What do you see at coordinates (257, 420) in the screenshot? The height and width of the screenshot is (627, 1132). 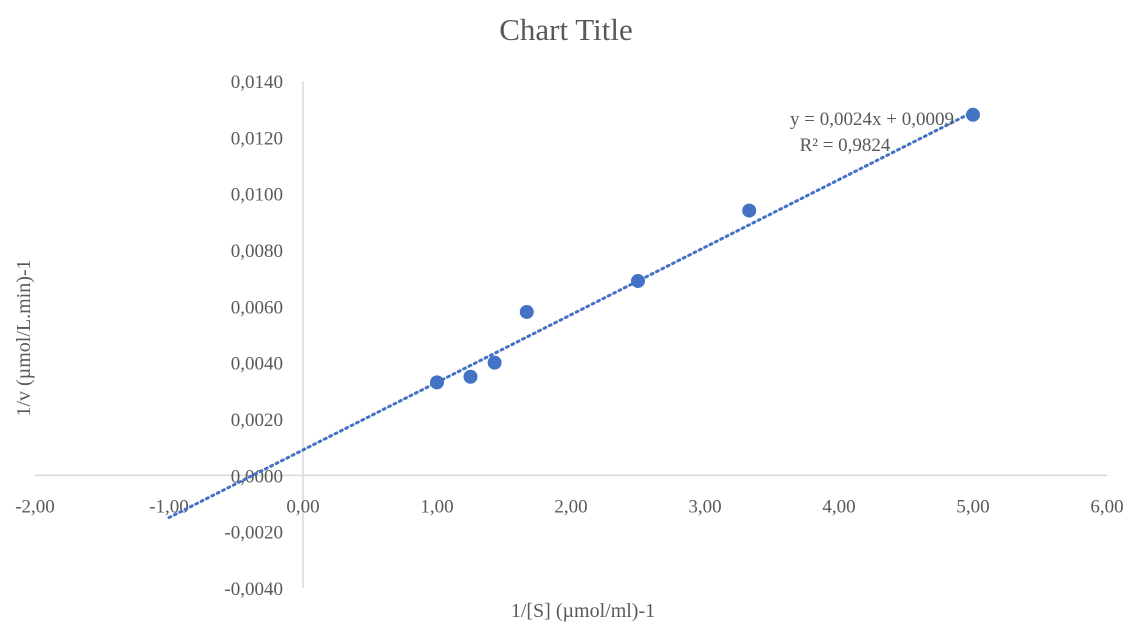 I see `y-tick-label: 0,0020` at bounding box center [257, 420].